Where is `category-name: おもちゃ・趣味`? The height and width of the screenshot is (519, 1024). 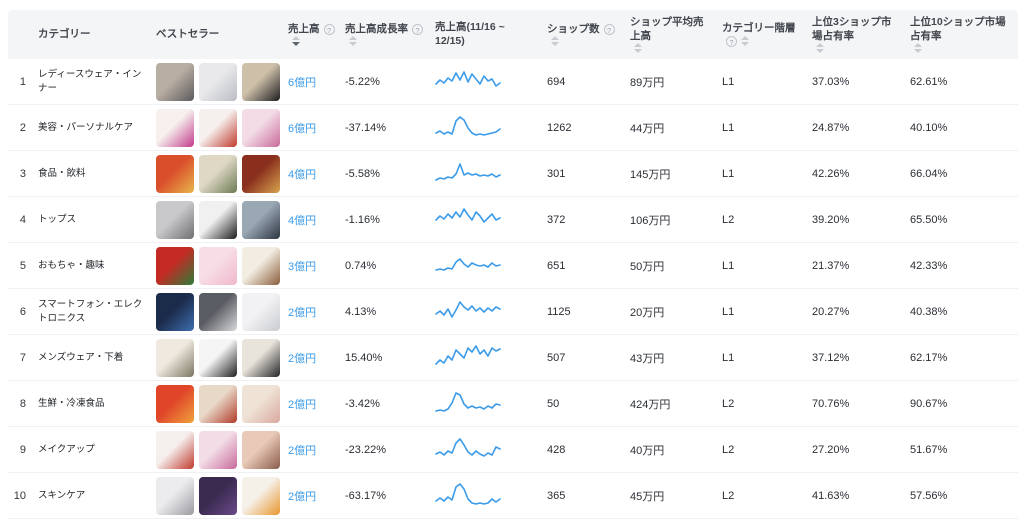 category-name: おもちゃ・趣味 is located at coordinates (71, 266).